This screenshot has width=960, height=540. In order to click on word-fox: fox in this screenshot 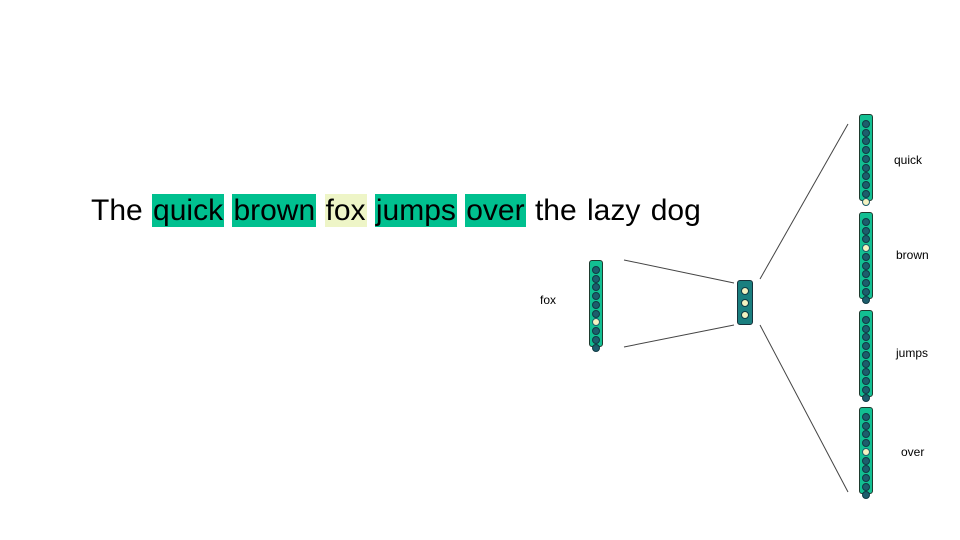, I will do `click(345, 210)`.